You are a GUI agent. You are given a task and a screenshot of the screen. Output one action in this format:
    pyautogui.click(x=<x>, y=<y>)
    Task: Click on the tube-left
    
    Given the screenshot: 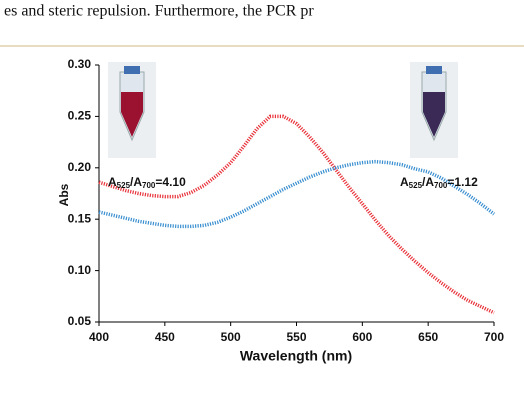 What is the action you would take?
    pyautogui.click(x=132, y=110)
    